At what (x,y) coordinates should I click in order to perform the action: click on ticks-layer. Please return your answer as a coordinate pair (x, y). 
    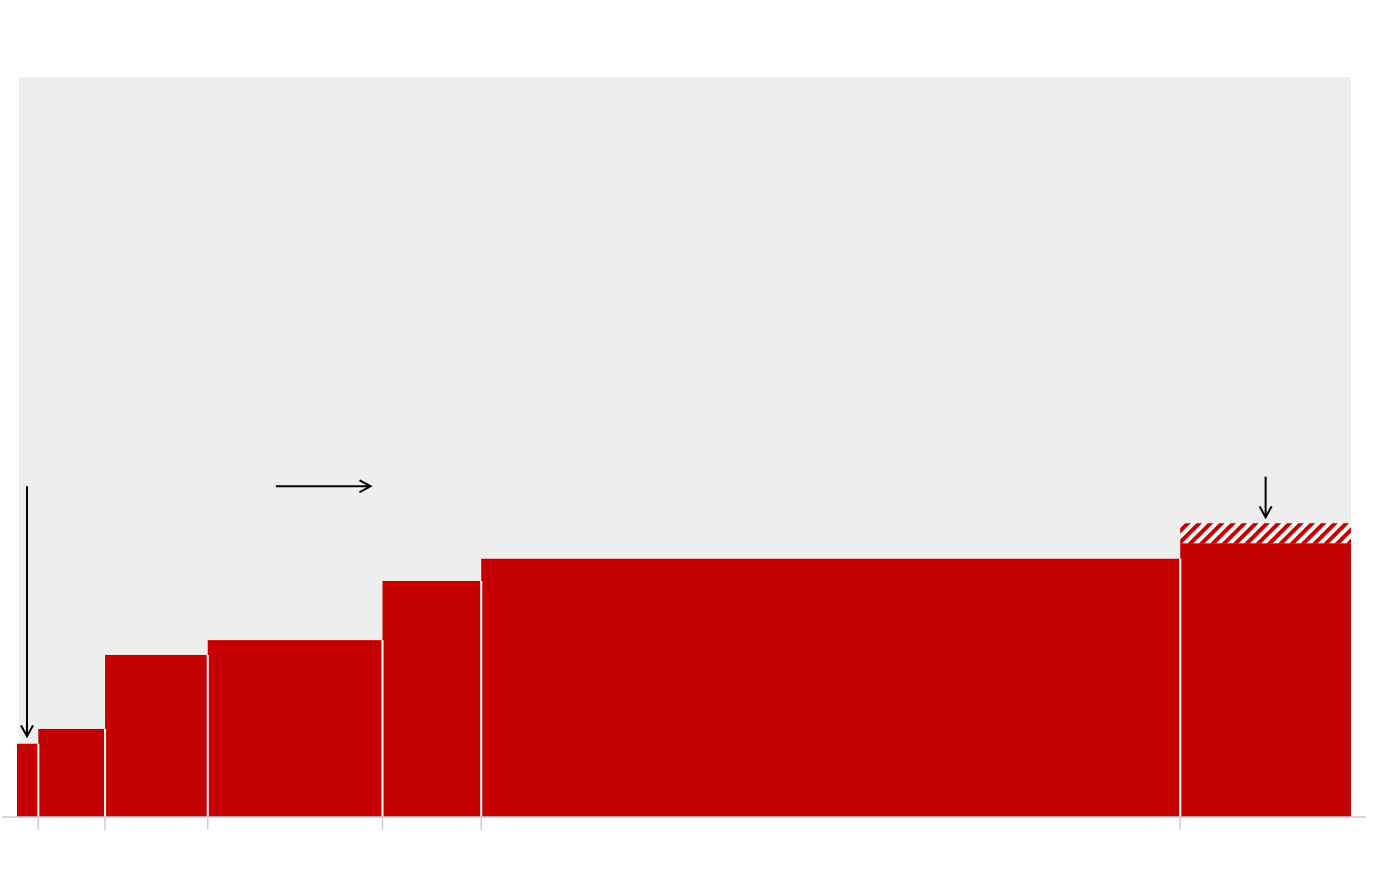
    Looking at the image, I should click on (609, 823).